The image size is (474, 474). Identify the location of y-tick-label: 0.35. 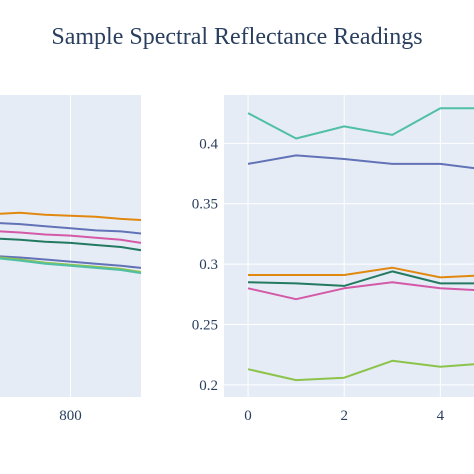
(205, 205).